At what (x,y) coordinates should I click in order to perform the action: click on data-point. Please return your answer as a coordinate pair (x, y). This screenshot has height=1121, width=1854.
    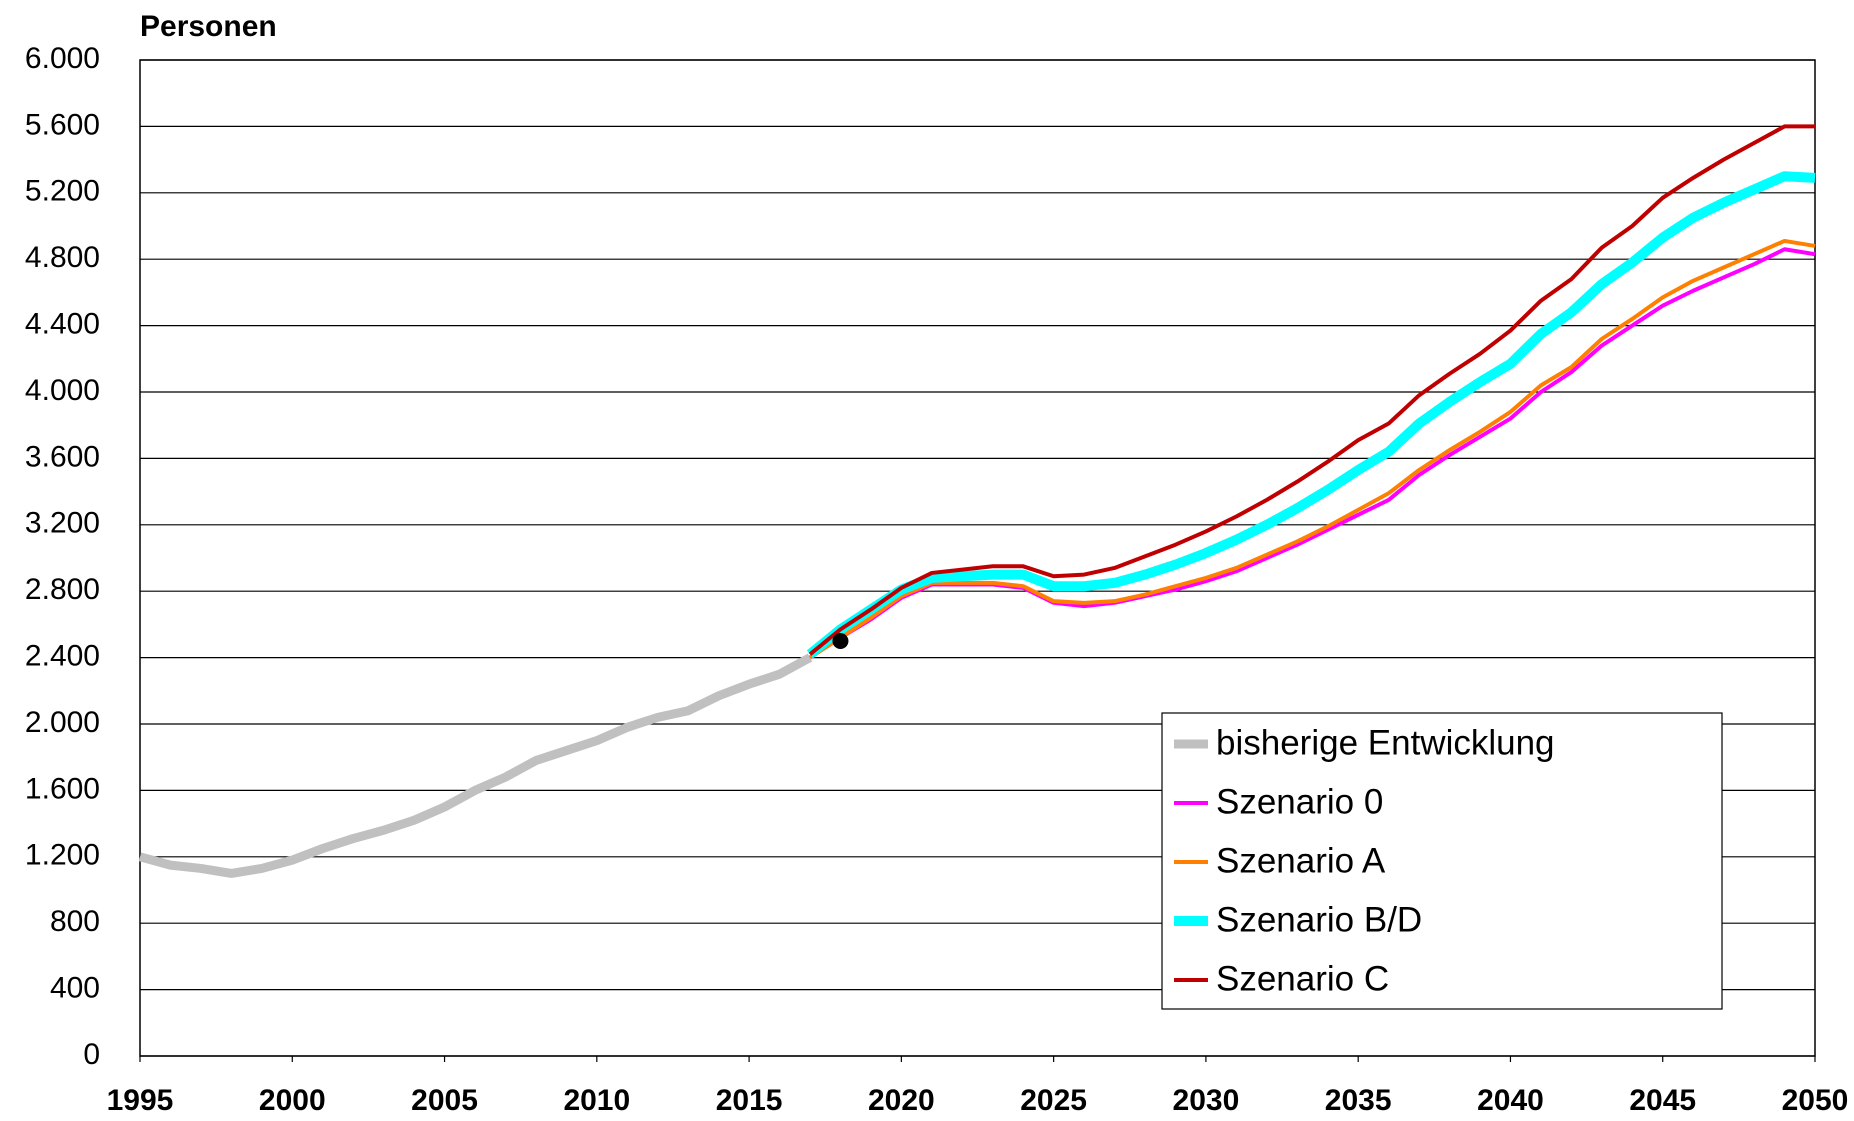
    Looking at the image, I should click on (840, 641).